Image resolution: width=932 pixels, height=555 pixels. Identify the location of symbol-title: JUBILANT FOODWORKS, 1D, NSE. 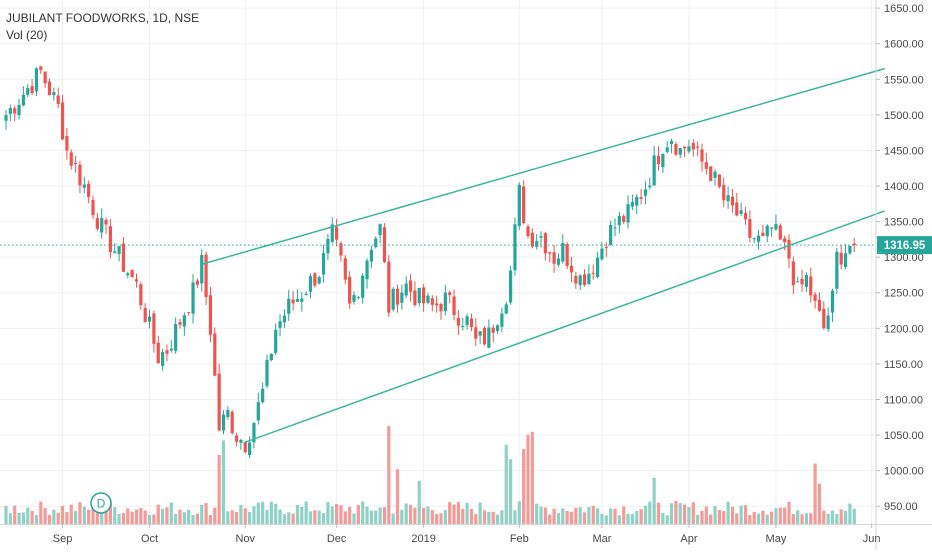
(103, 18).